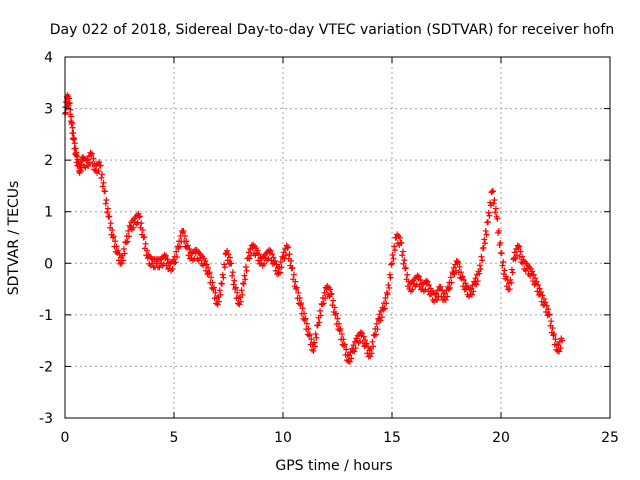 This screenshot has height=480, width=640. Describe the element at coordinates (48, 161) in the screenshot. I see `y-tick-label: 2` at that location.